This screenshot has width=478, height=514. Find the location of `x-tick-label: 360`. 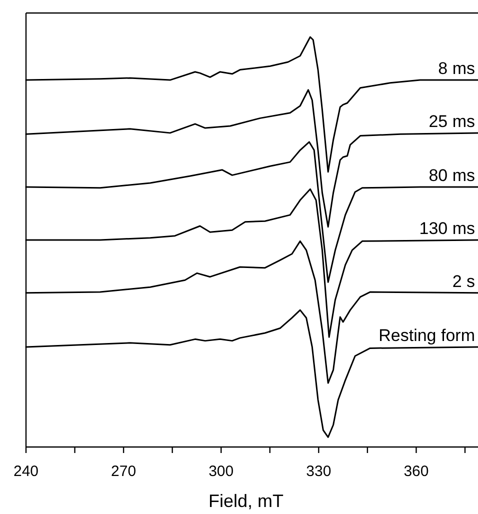

x-tick-label: 360 is located at coordinates (416, 471).